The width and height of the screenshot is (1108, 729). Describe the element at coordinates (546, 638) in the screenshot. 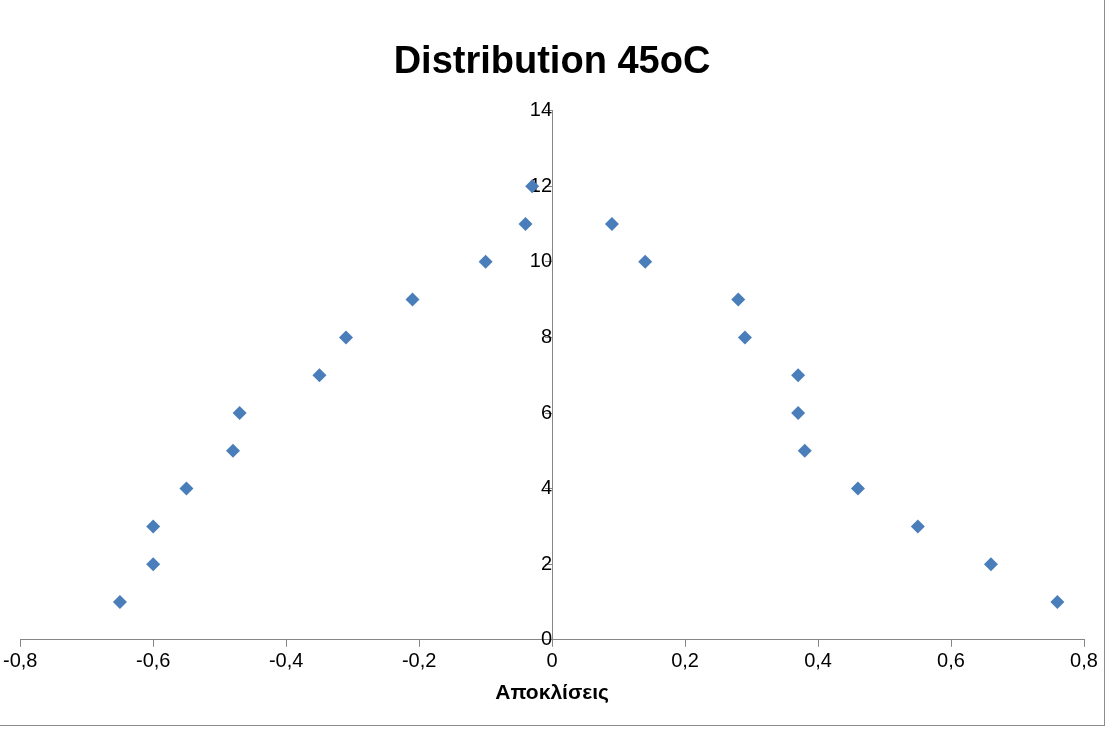

I see `y-tick-label: 0` at that location.